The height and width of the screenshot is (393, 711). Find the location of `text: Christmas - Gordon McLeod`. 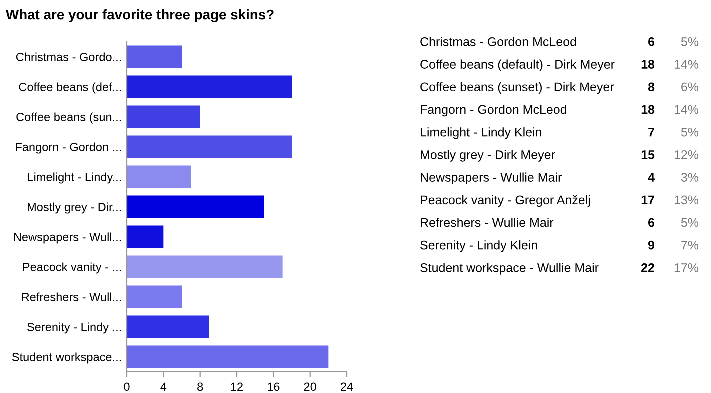

text: Christmas - Gordon McLeod is located at coordinates (498, 41).